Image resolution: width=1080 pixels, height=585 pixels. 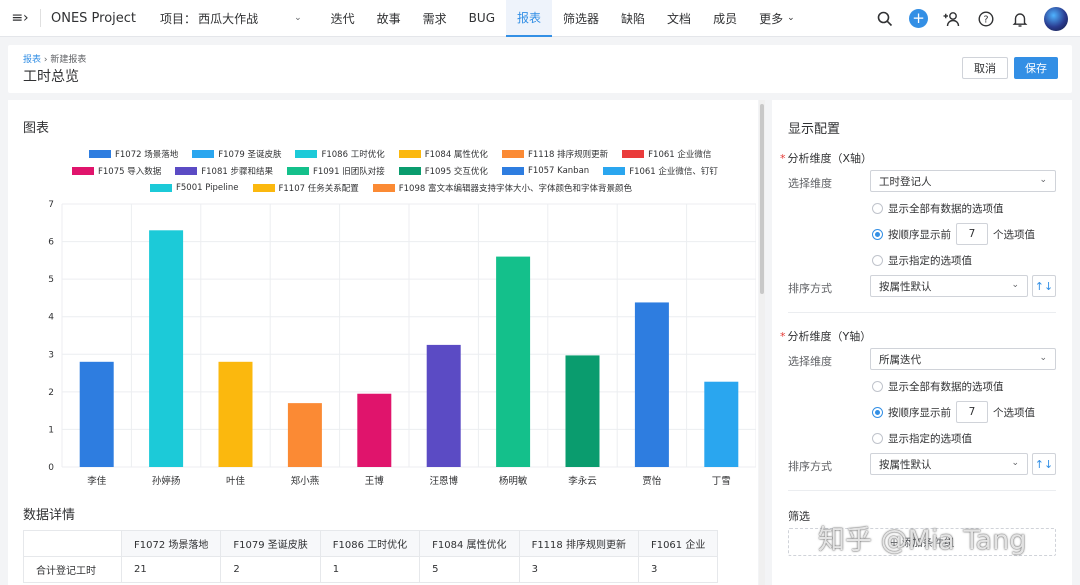 What do you see at coordinates (166, 481) in the screenshot?
I see `x-tick-label: 孙婷扬` at bounding box center [166, 481].